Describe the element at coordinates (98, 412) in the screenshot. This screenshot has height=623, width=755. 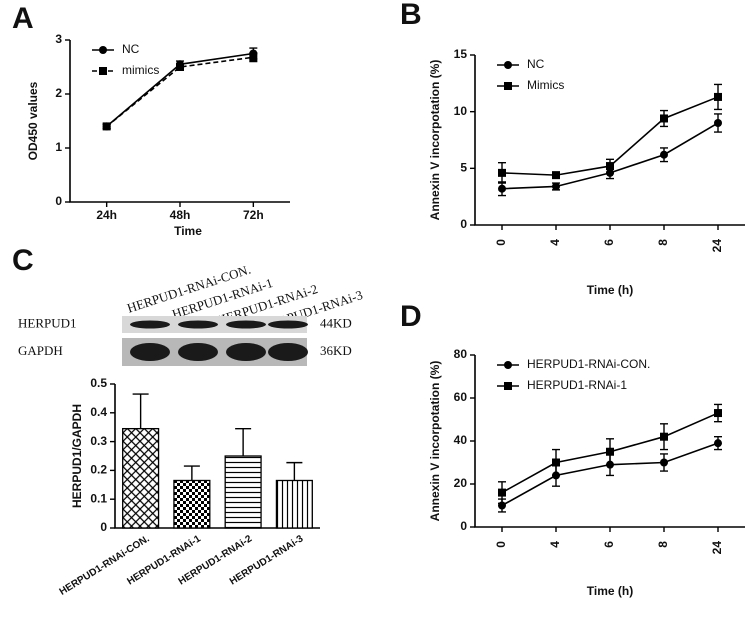
I see `y-tick-label: 0.4` at that location.